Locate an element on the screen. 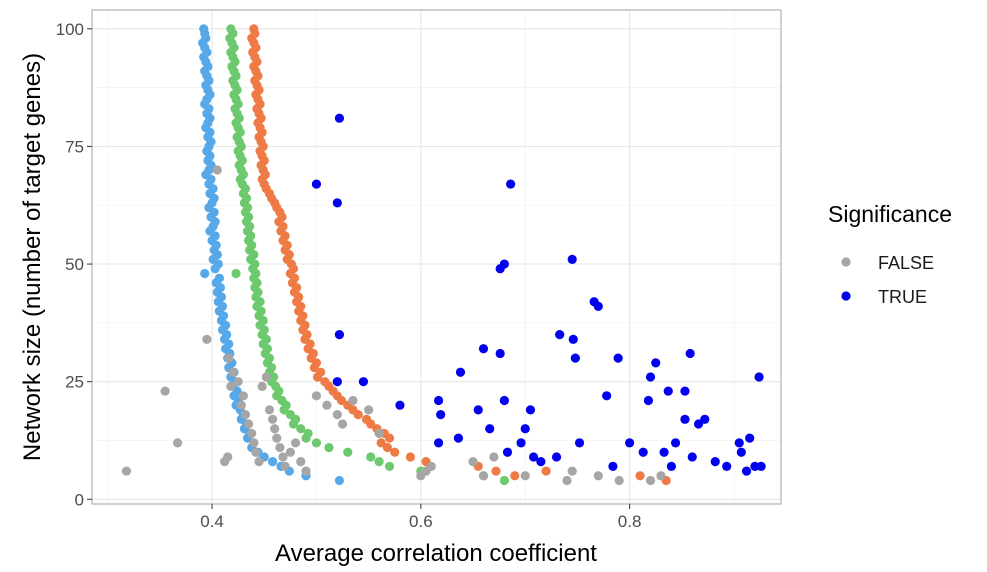  legend-title: Significance is located at coordinates (890, 214).